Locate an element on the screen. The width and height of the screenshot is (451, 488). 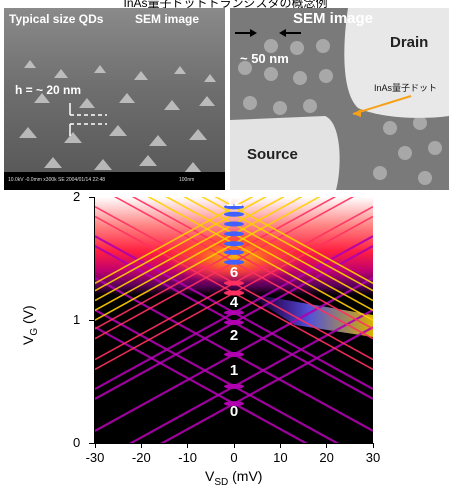
electron-number-label: 4 is located at coordinates (234, 302).